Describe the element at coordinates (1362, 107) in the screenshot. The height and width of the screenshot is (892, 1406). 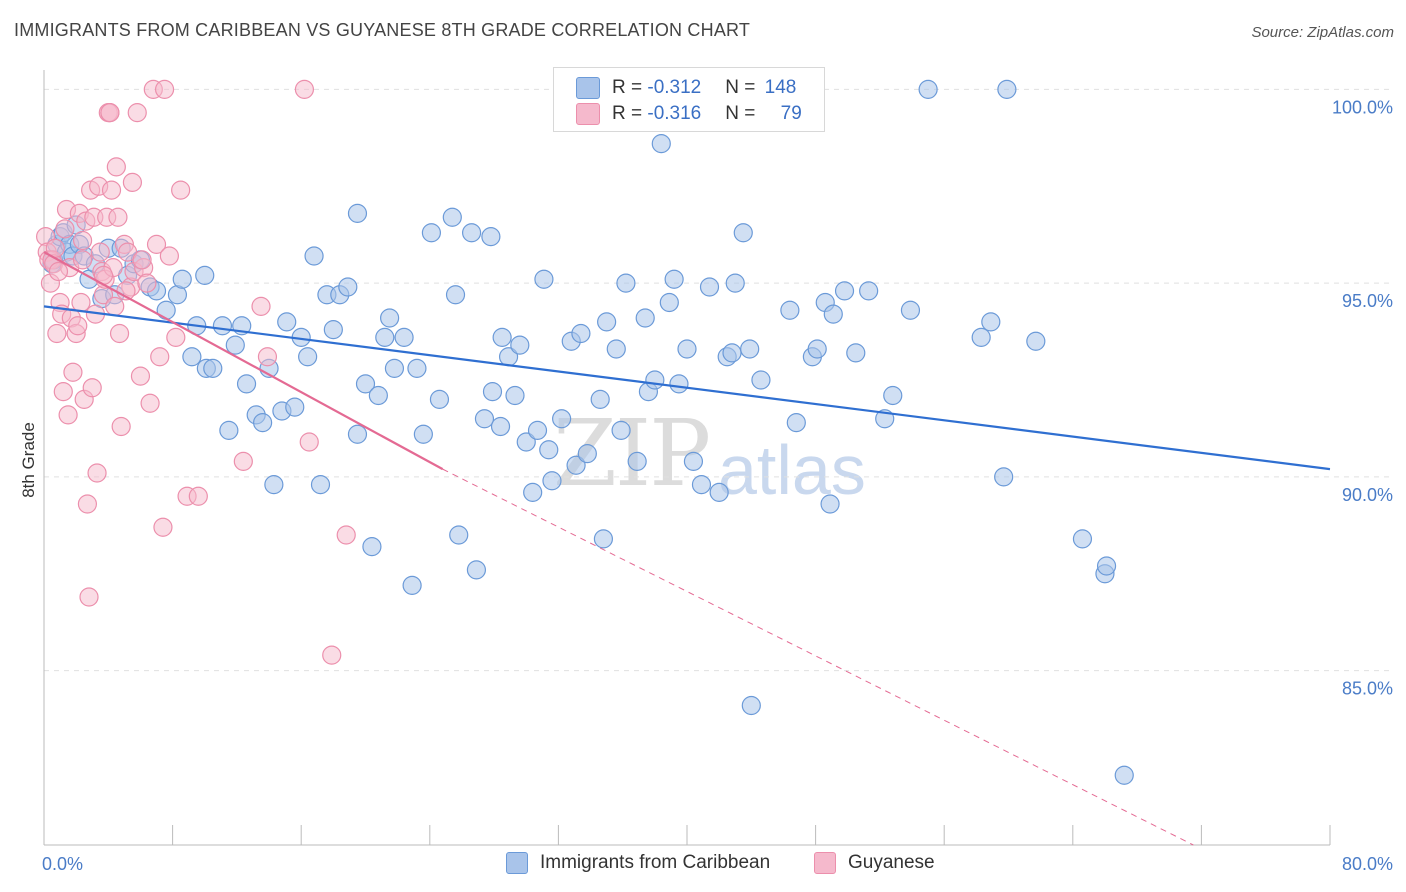
I see `y-tick-label: 100.0%` at that location.